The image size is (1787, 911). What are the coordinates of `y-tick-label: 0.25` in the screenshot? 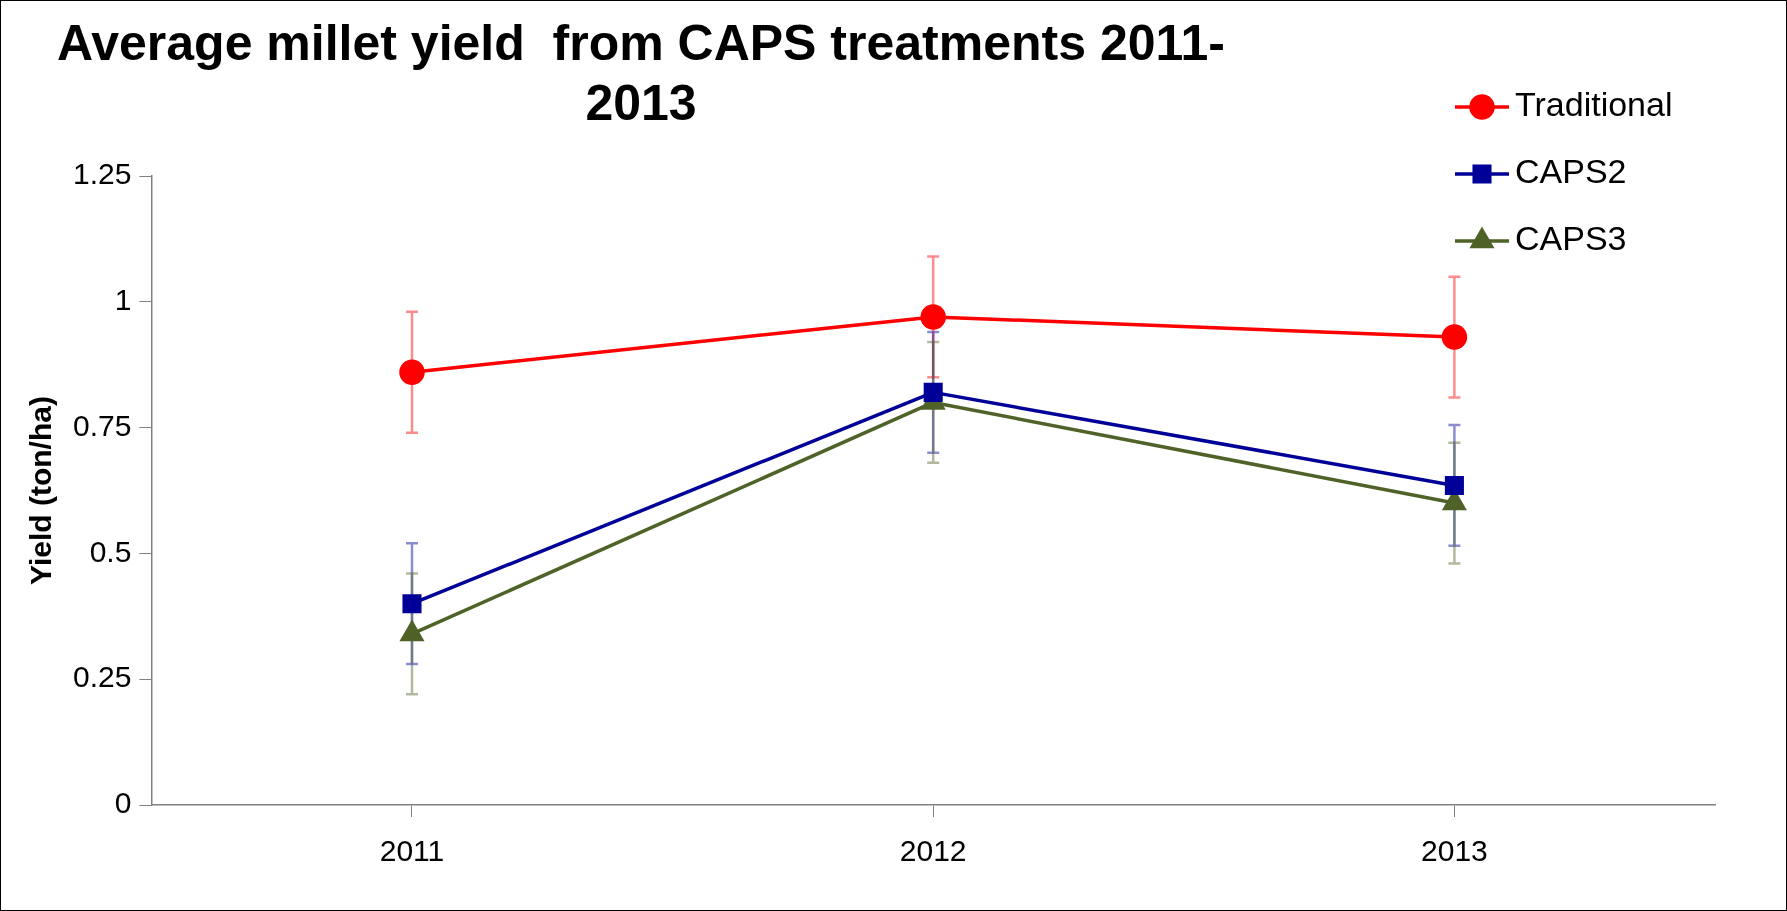 It's located at (102, 677).